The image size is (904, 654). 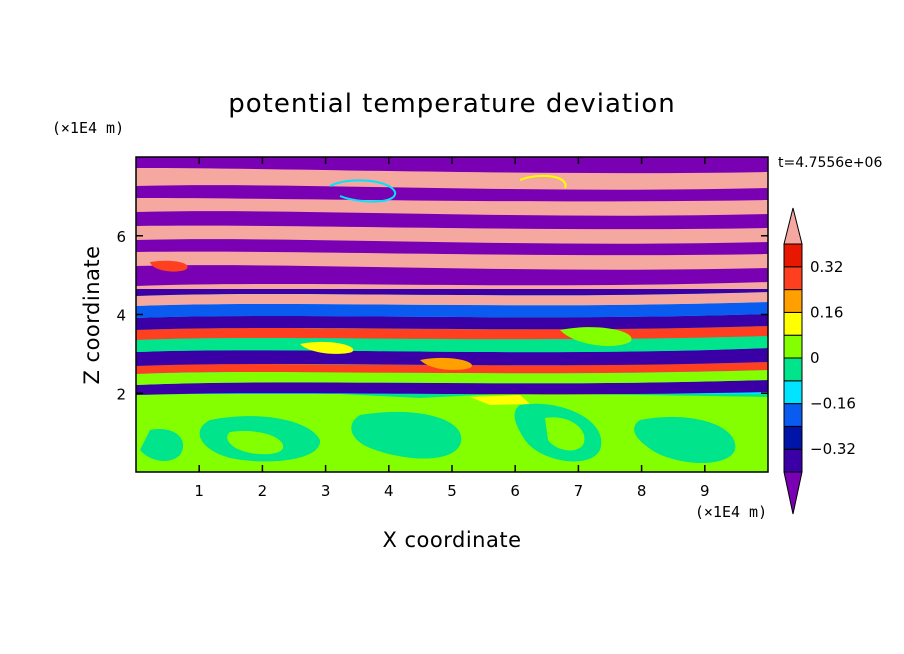 I want to click on colorbar-tick-label: 0, so click(x=815, y=358).